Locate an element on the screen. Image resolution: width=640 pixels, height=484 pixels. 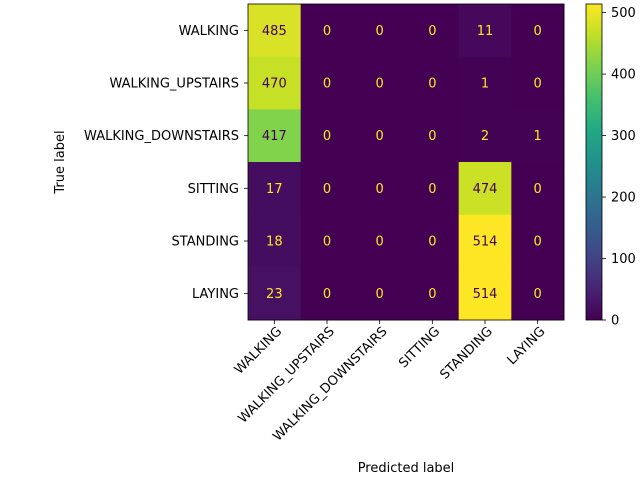
colorbar-tick-label: 0 is located at coordinates (615, 321).